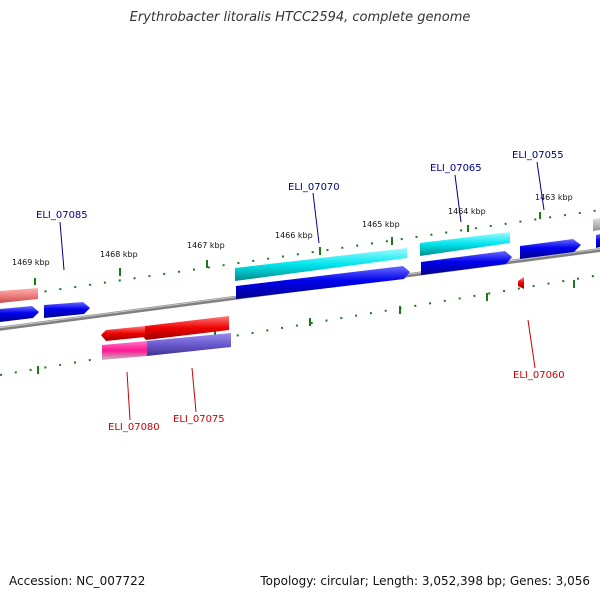 This screenshot has width=600, height=600. I want to click on forward-leader-lines, so click(302, 216).